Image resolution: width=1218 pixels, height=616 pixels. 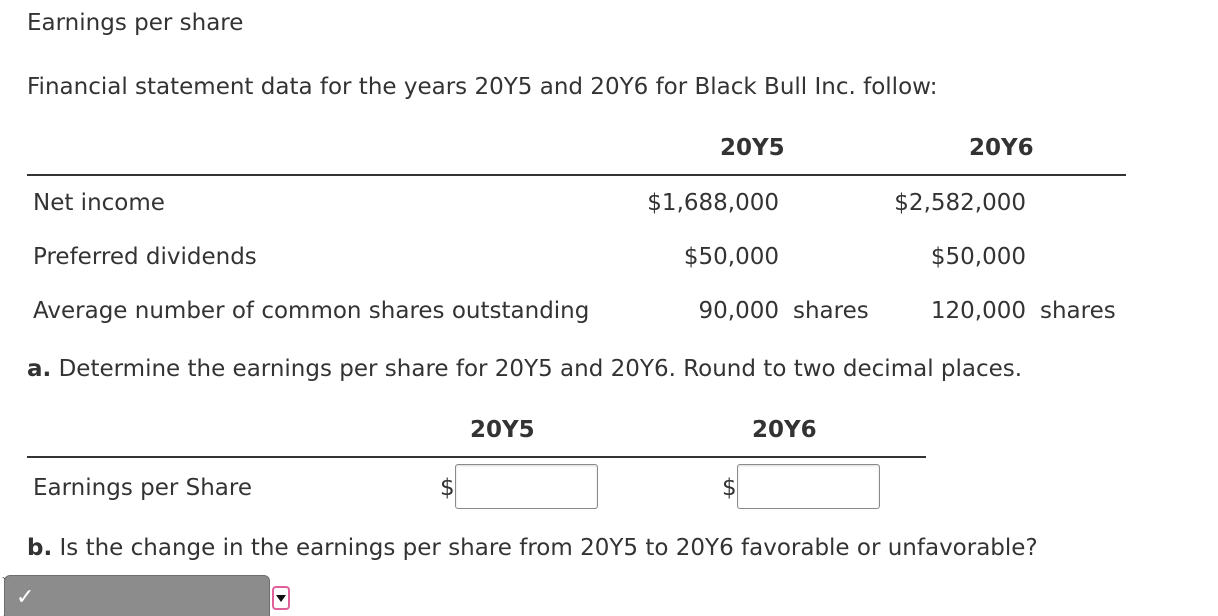 What do you see at coordinates (784, 430) in the screenshot?
I see `answer-header-20y6: 20Y6` at bounding box center [784, 430].